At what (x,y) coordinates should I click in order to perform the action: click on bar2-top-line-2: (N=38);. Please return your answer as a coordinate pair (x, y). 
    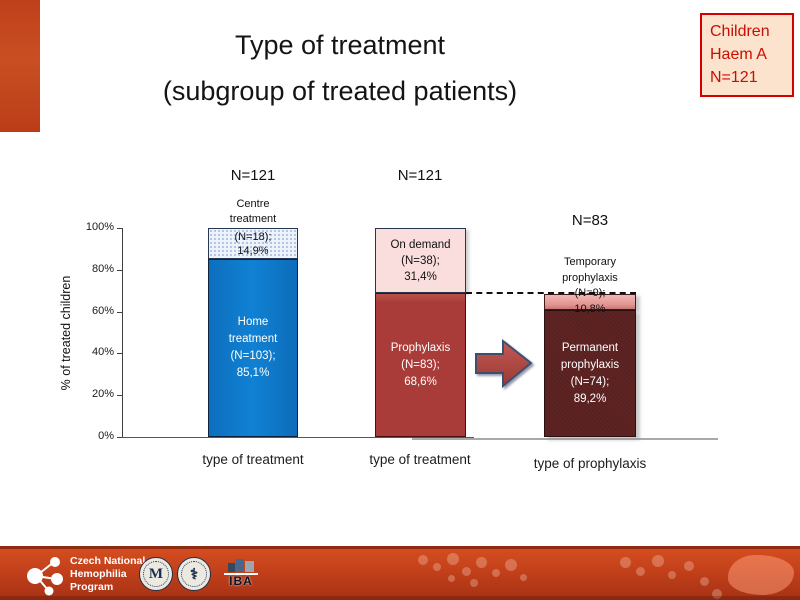
    Looking at the image, I should click on (420, 260).